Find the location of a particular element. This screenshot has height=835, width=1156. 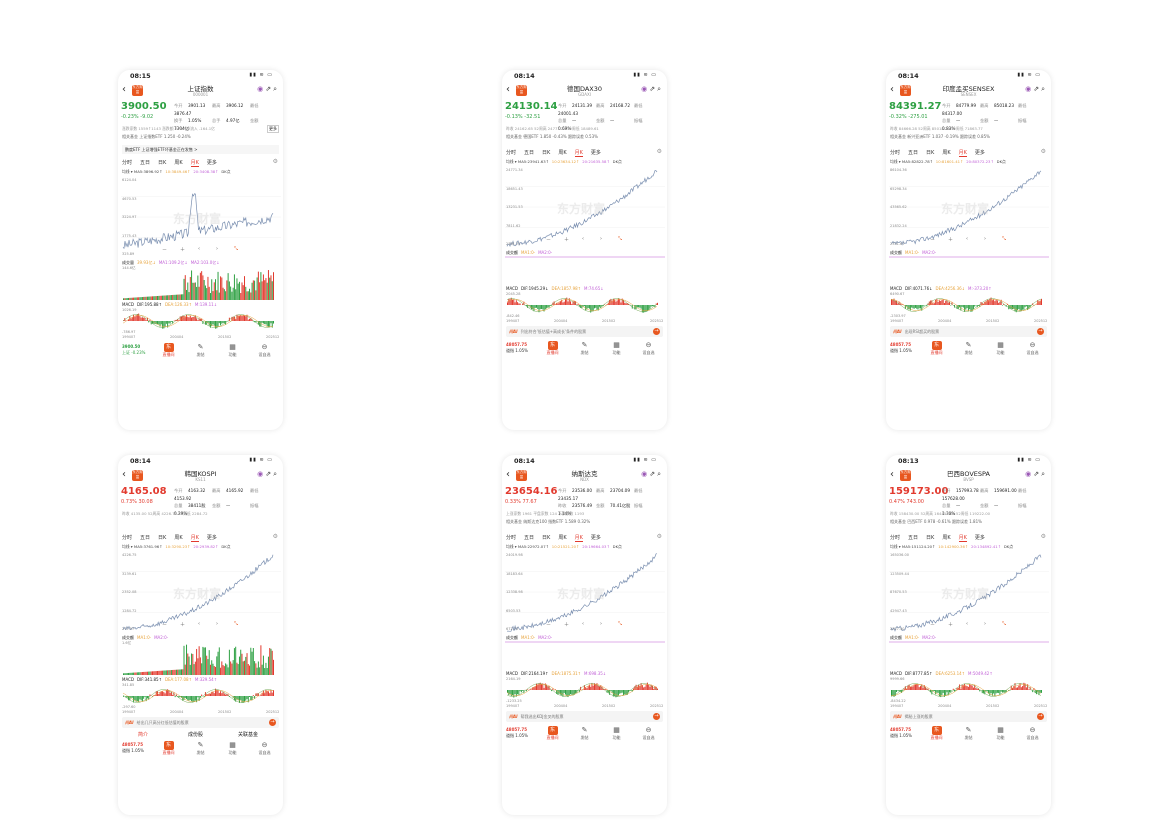

ai-search-bar: 问AI 给出几只高分红低估值的股票 → is located at coordinates (200, 722).